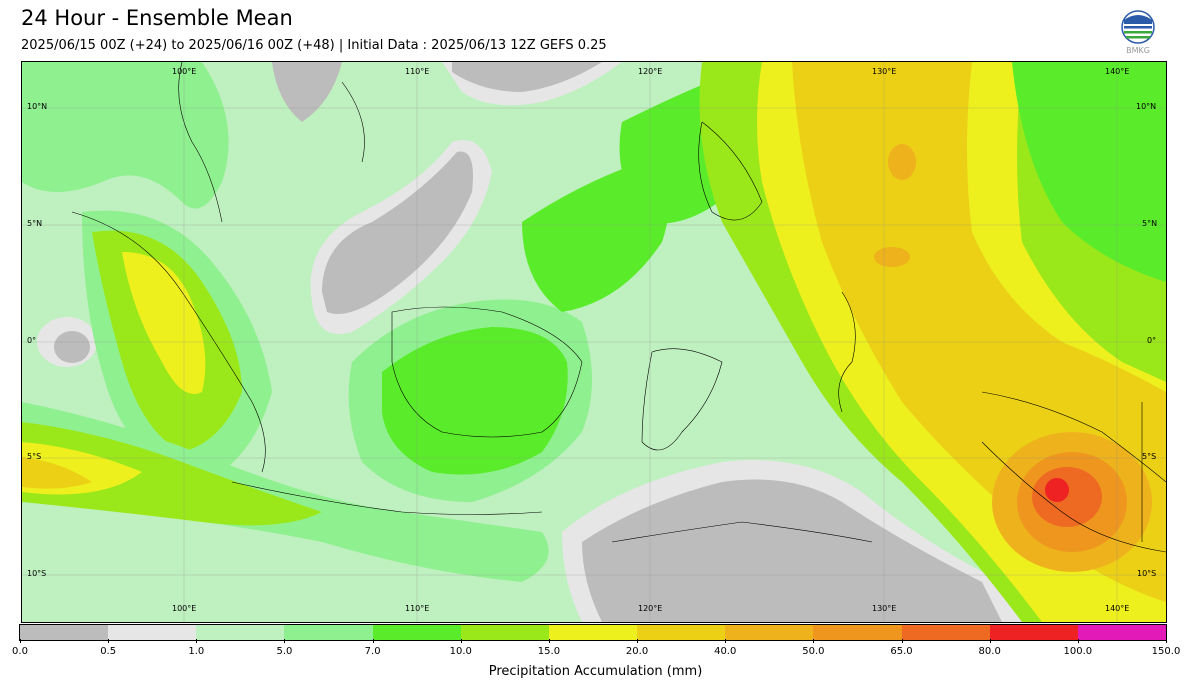 The image size is (1191, 690). What do you see at coordinates (284, 651) in the screenshot?
I see `colorbar-tick-label: 5.0` at bounding box center [284, 651].